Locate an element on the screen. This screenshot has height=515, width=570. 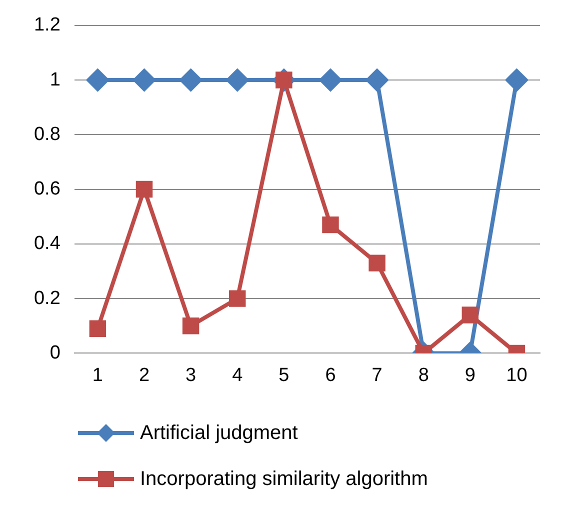
y-tick-label: 0 is located at coordinates (55, 353).